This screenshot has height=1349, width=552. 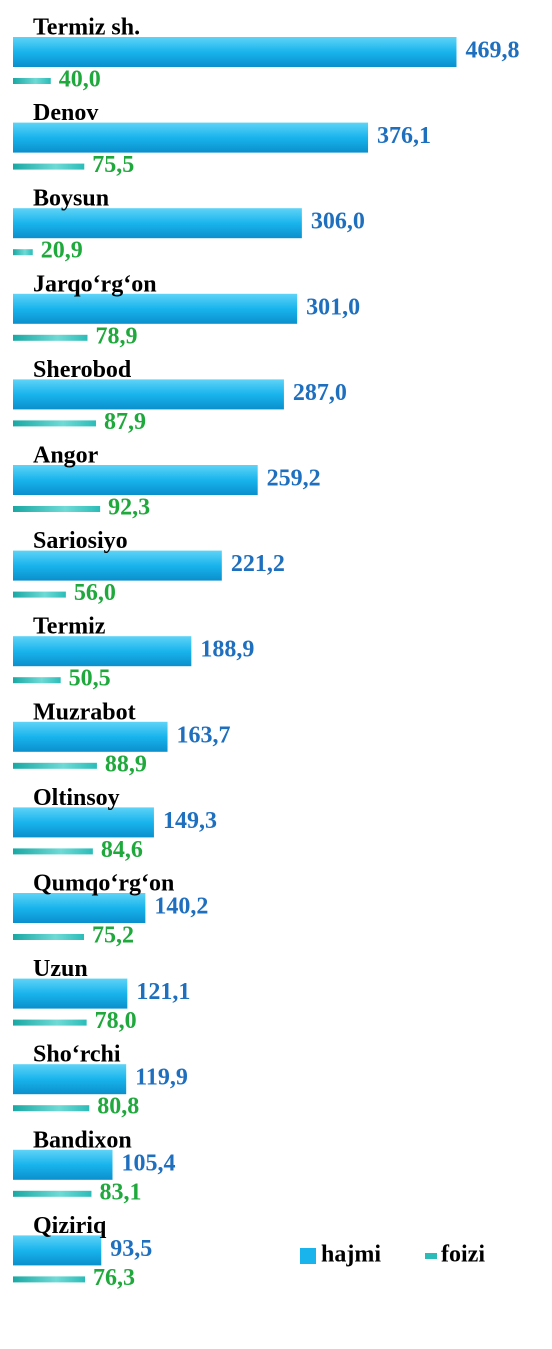 I want to click on category-label: Bandixon, so click(x=82, y=1140).